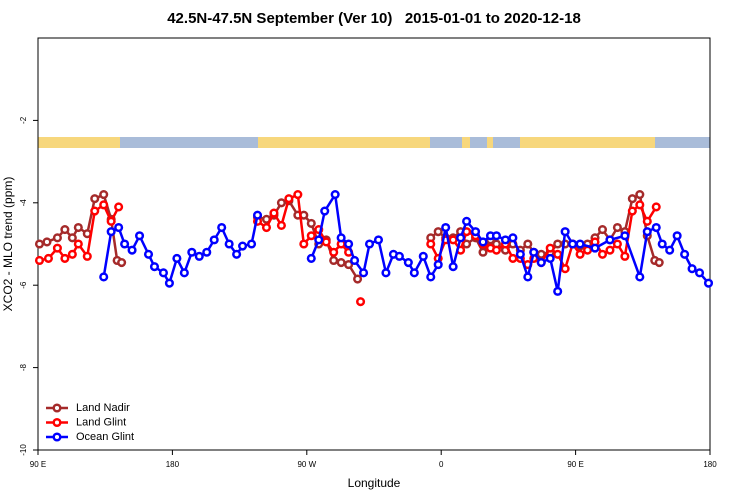  What do you see at coordinates (23, 285) in the screenshot?
I see `y-tick-label: -6` at bounding box center [23, 285].